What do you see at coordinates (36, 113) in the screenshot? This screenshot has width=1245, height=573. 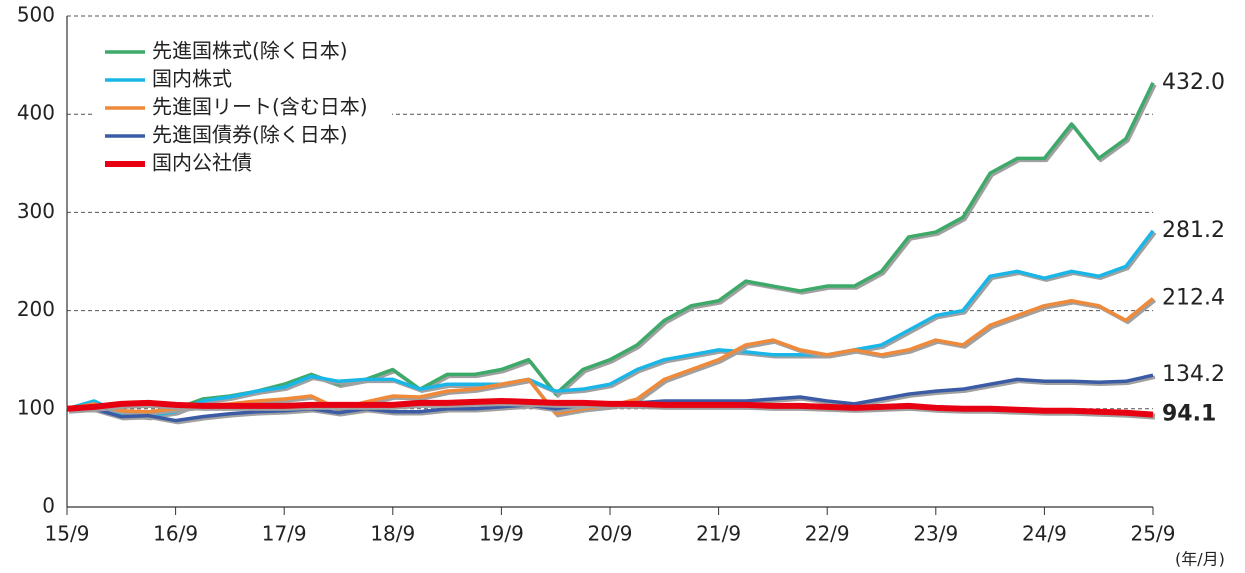 I see `y-tick-label: 400` at bounding box center [36, 113].